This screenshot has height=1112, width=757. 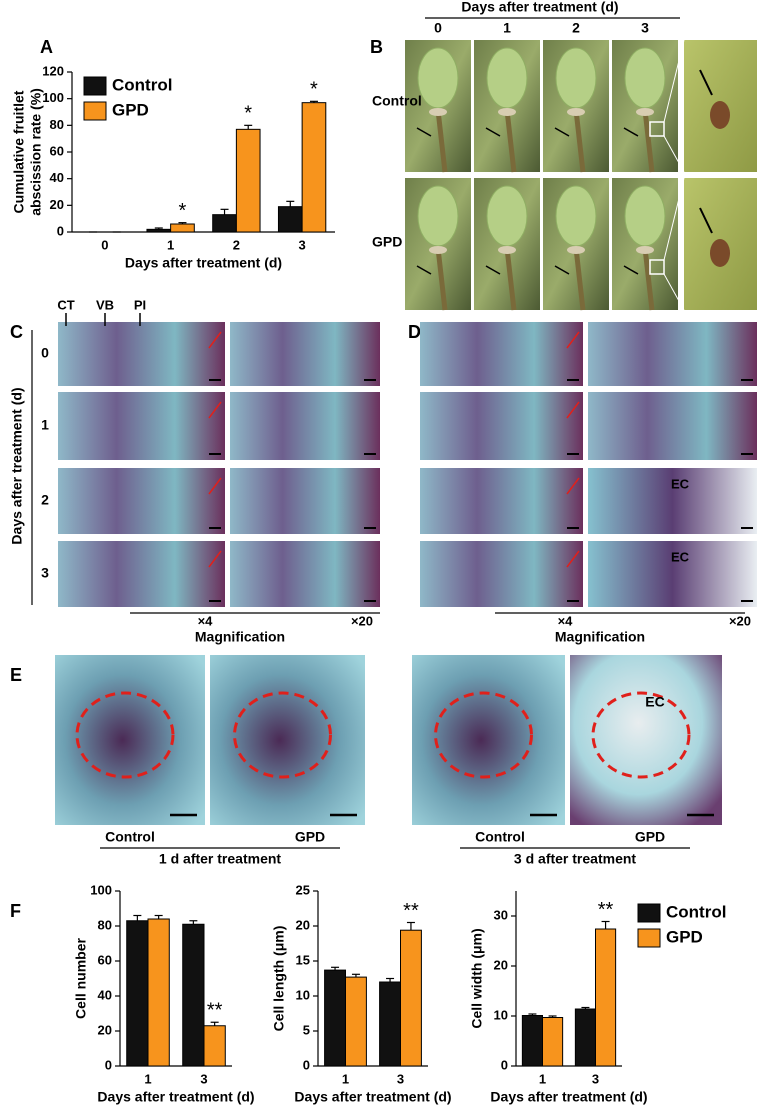 What do you see at coordinates (36, 152) in the screenshot?
I see `y-axis-label: abscission rate (%)` at bounding box center [36, 152].